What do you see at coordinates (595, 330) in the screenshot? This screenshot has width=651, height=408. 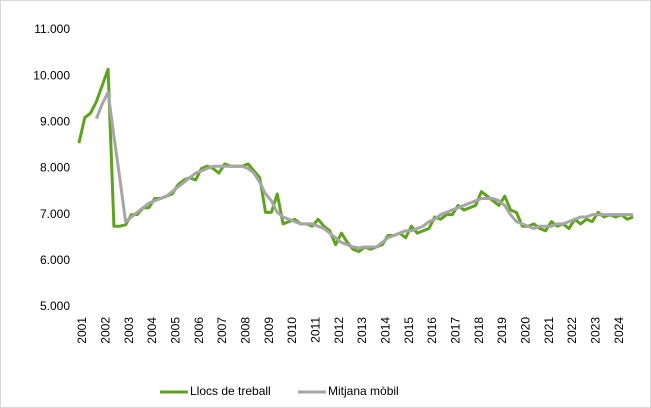 I see `x-tick-label: 2023` at bounding box center [595, 330].